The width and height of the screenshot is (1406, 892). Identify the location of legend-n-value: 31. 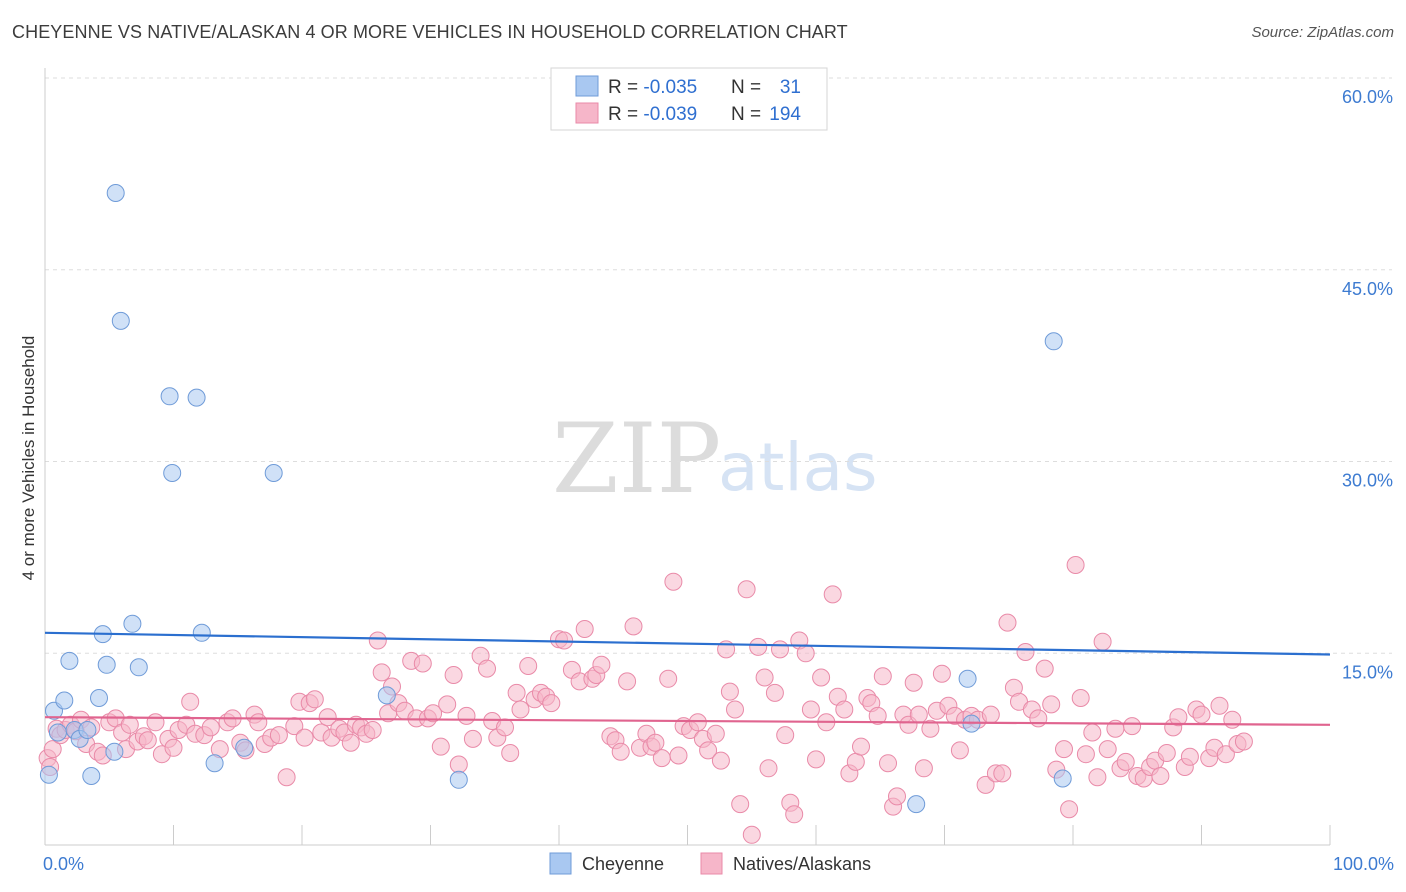
(790, 87).